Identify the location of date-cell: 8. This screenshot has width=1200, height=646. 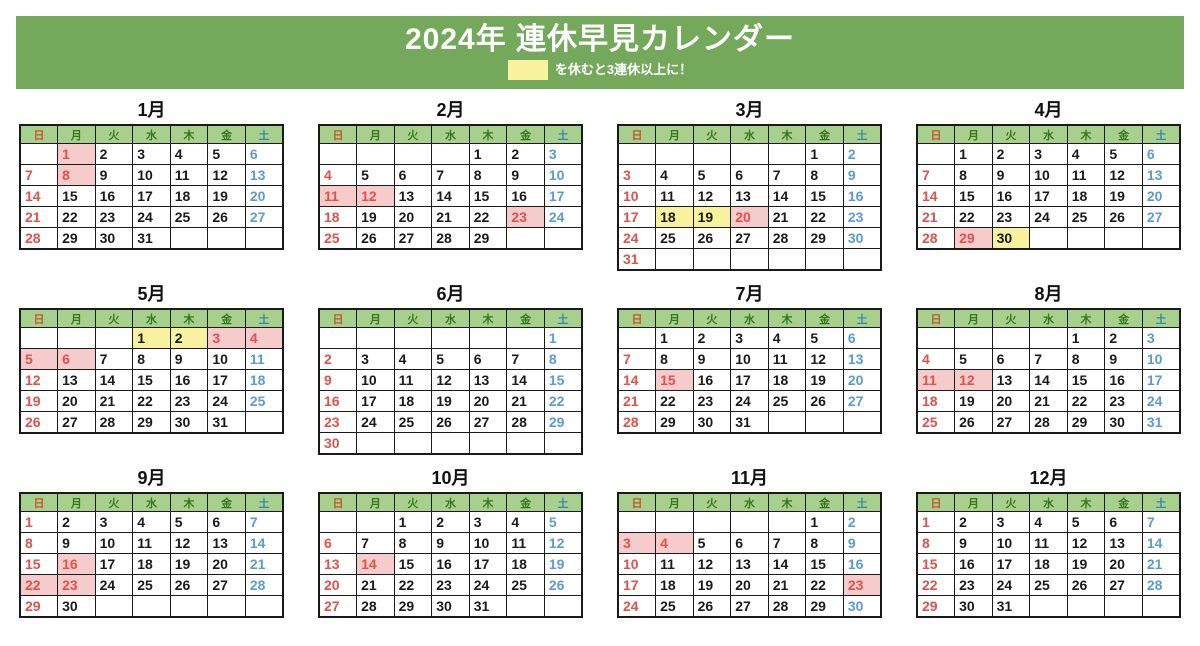
(413, 543).